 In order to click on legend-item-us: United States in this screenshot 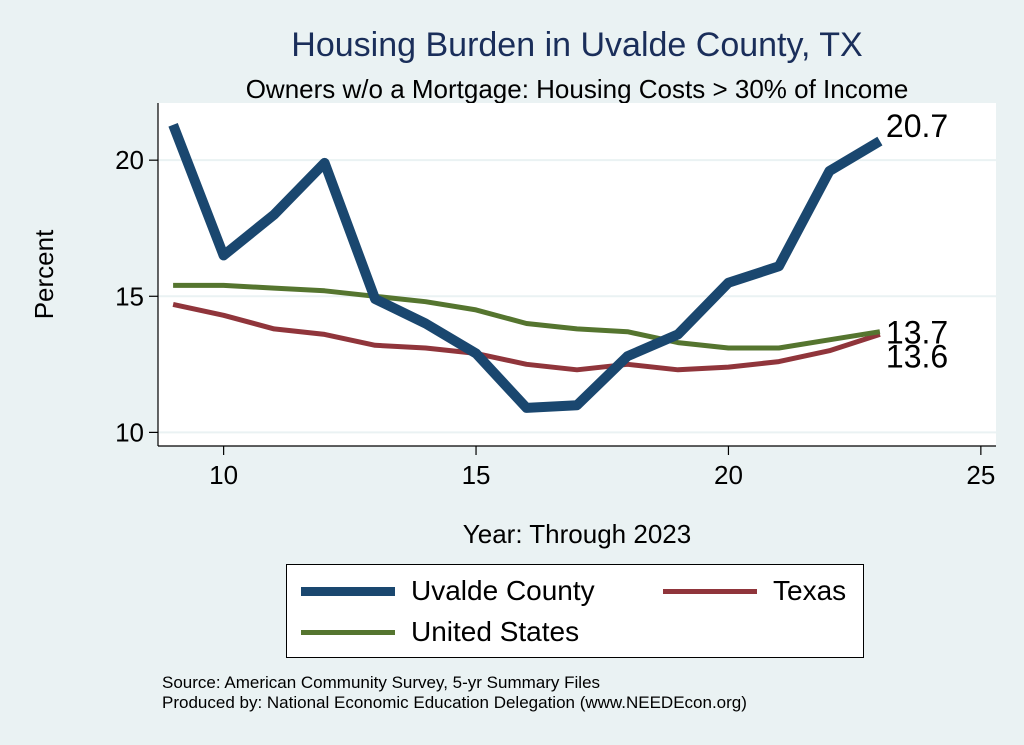, I will do `click(440, 632)`.